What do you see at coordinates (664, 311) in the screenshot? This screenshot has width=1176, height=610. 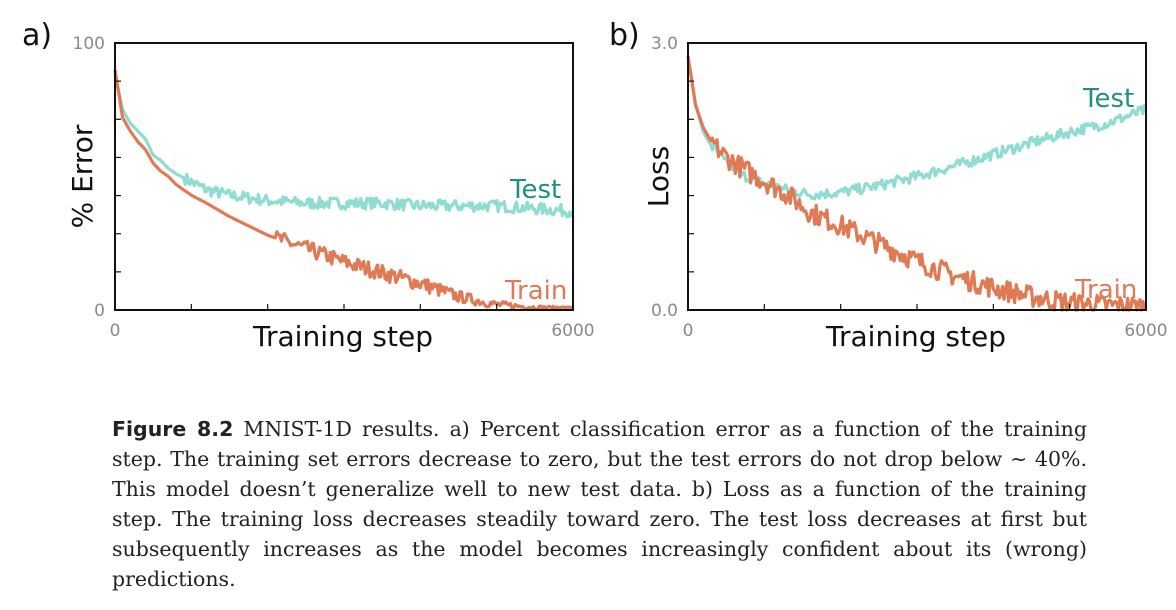 I see `y-tick-label-min: 0.0` at bounding box center [664, 311].